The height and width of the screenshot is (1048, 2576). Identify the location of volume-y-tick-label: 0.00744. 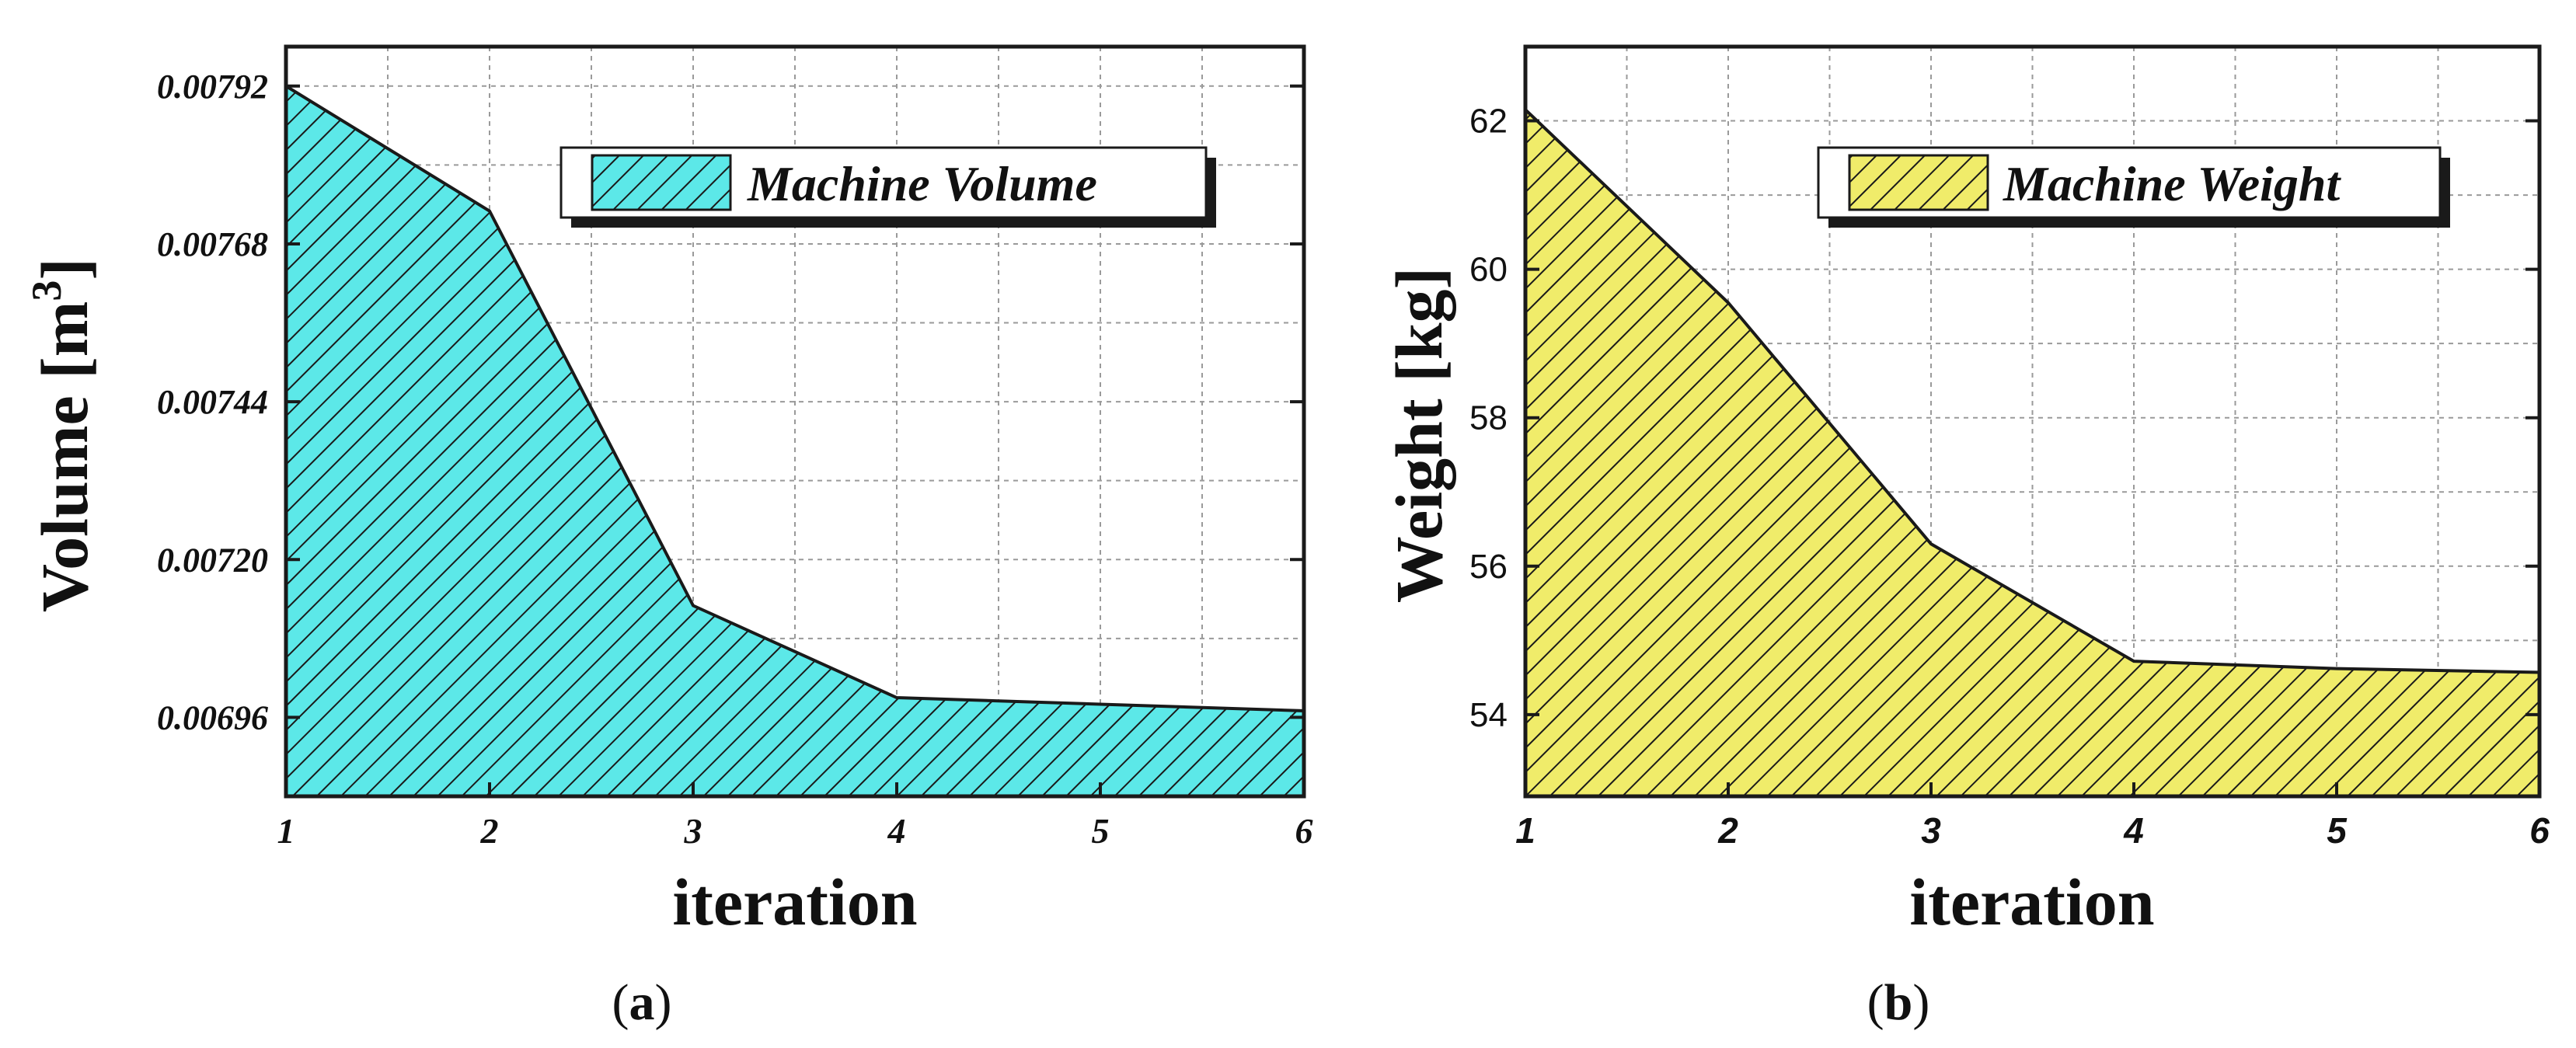
(213, 402).